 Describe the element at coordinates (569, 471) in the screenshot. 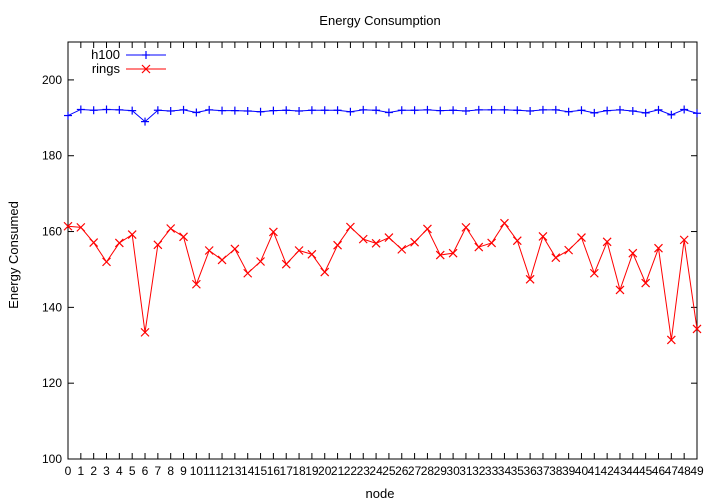

I see `x-tick-label: 39` at that location.